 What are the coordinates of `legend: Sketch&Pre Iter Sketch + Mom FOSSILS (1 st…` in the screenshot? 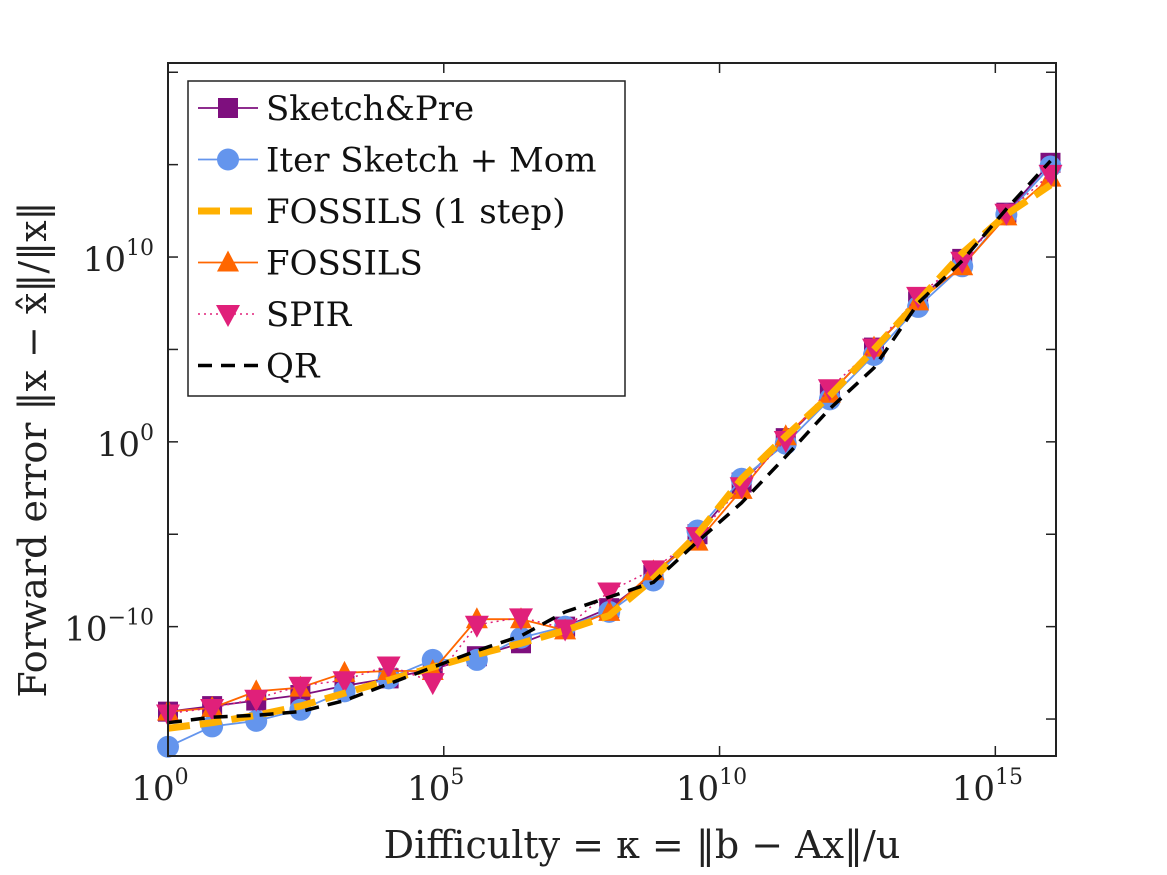 It's located at (406, 238).